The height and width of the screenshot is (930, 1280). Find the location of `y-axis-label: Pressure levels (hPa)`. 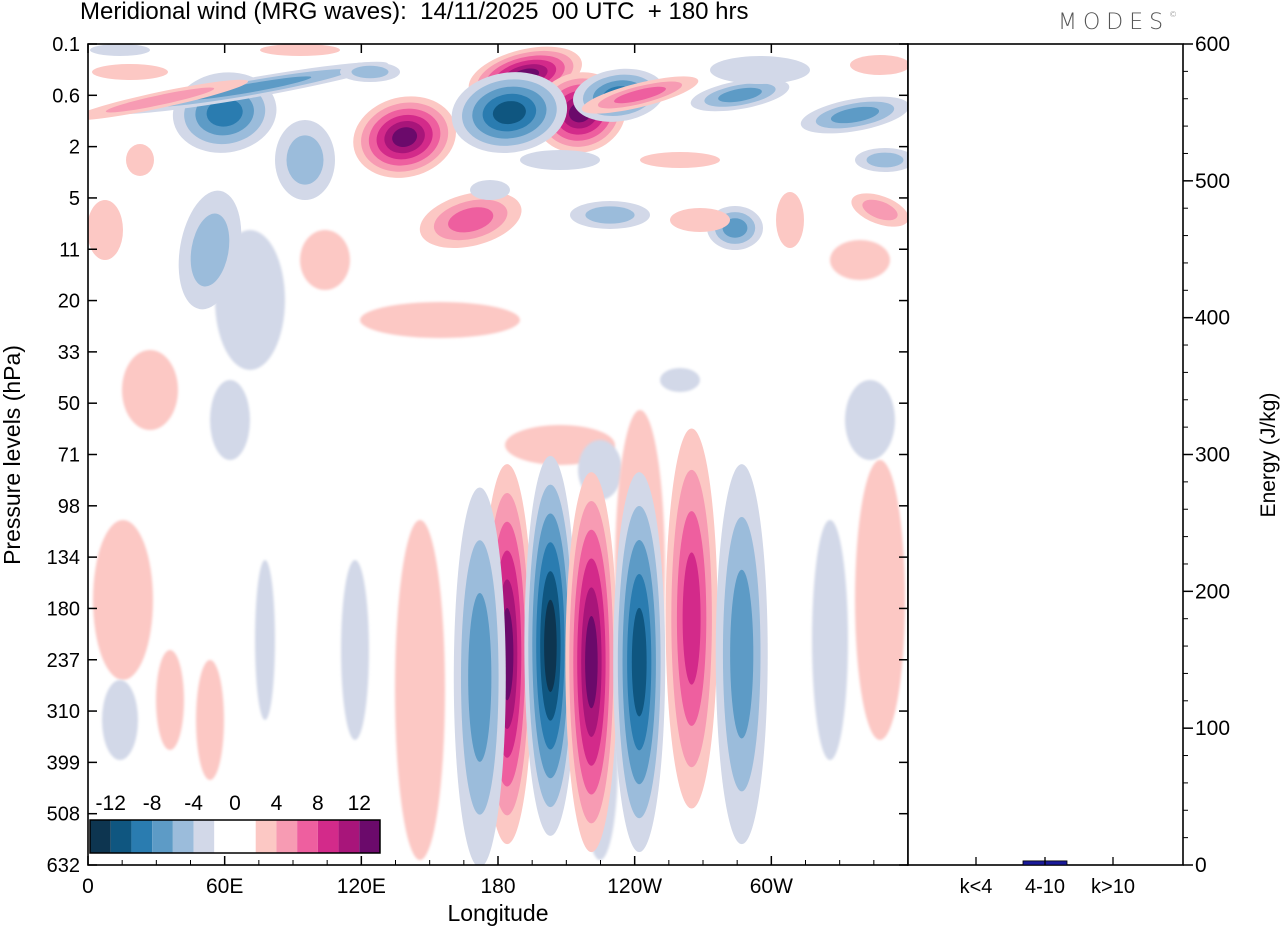

y-axis-label: Pressure levels (hPa) is located at coordinates (12, 455).